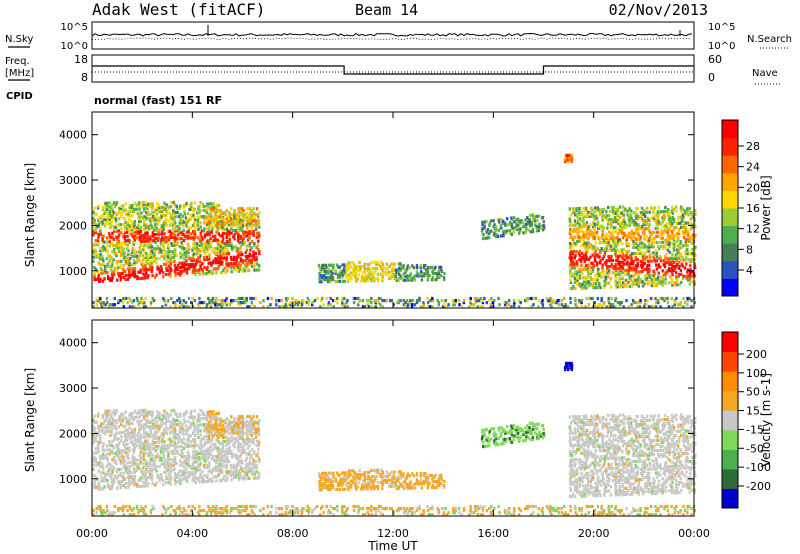 This screenshot has width=800, height=554. What do you see at coordinates (84, 77) in the screenshot?
I see `freq-tick-bottom: 8` at bounding box center [84, 77].